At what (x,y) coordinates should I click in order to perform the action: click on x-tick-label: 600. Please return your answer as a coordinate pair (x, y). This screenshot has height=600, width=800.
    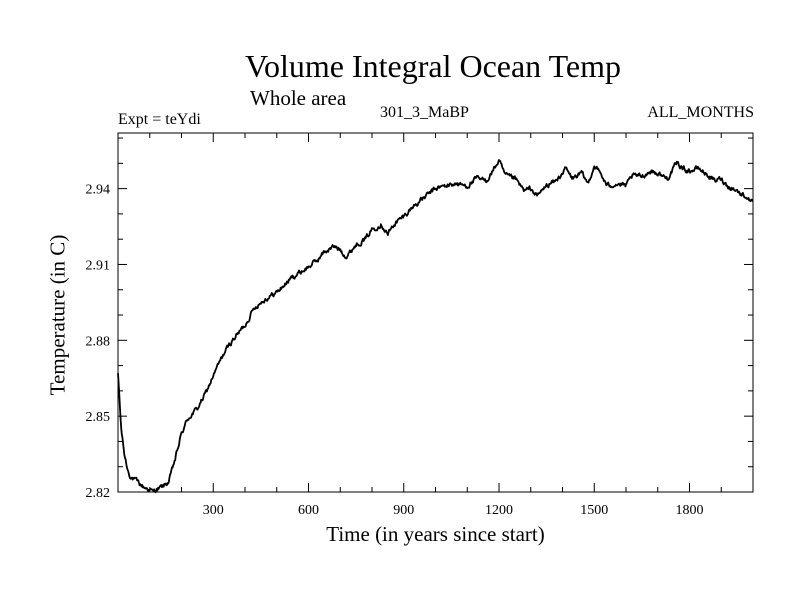
    Looking at the image, I should click on (308, 510).